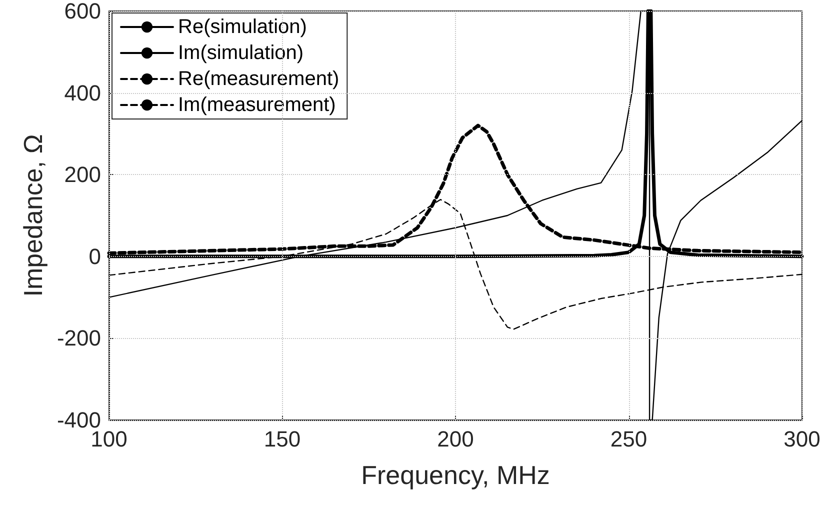  What do you see at coordinates (82, 12) in the screenshot?
I see `y-tick-label: 600` at bounding box center [82, 12].